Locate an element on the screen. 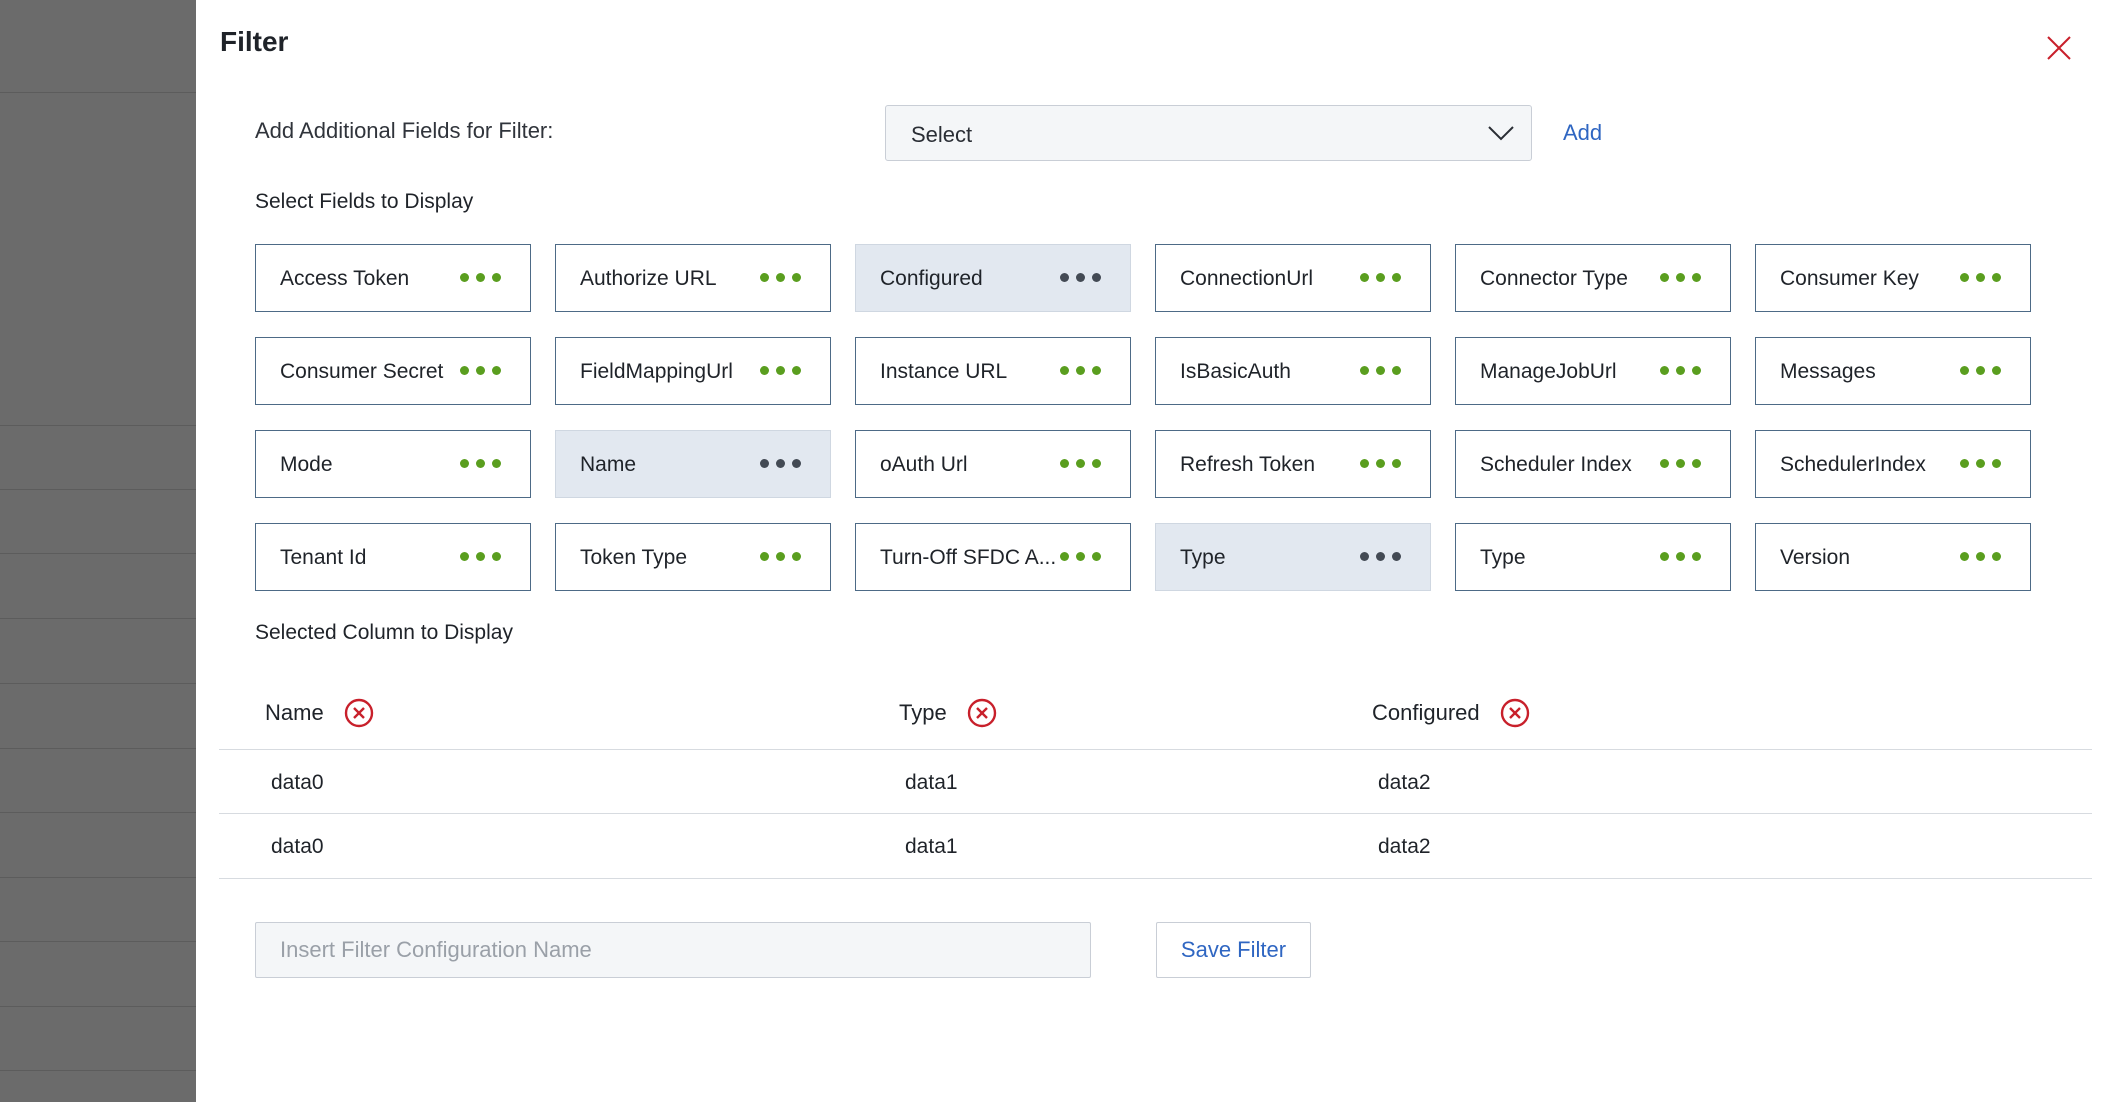 This screenshot has width=2115, height=1102. field-chip: Configured is located at coordinates (993, 278).